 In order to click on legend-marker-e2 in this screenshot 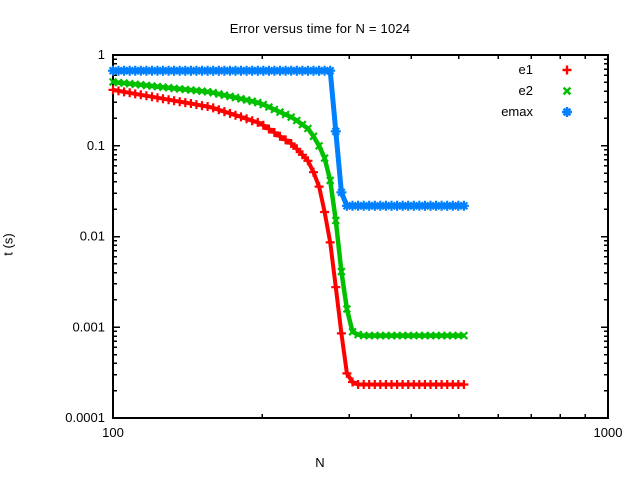, I will do `click(567, 91)`.